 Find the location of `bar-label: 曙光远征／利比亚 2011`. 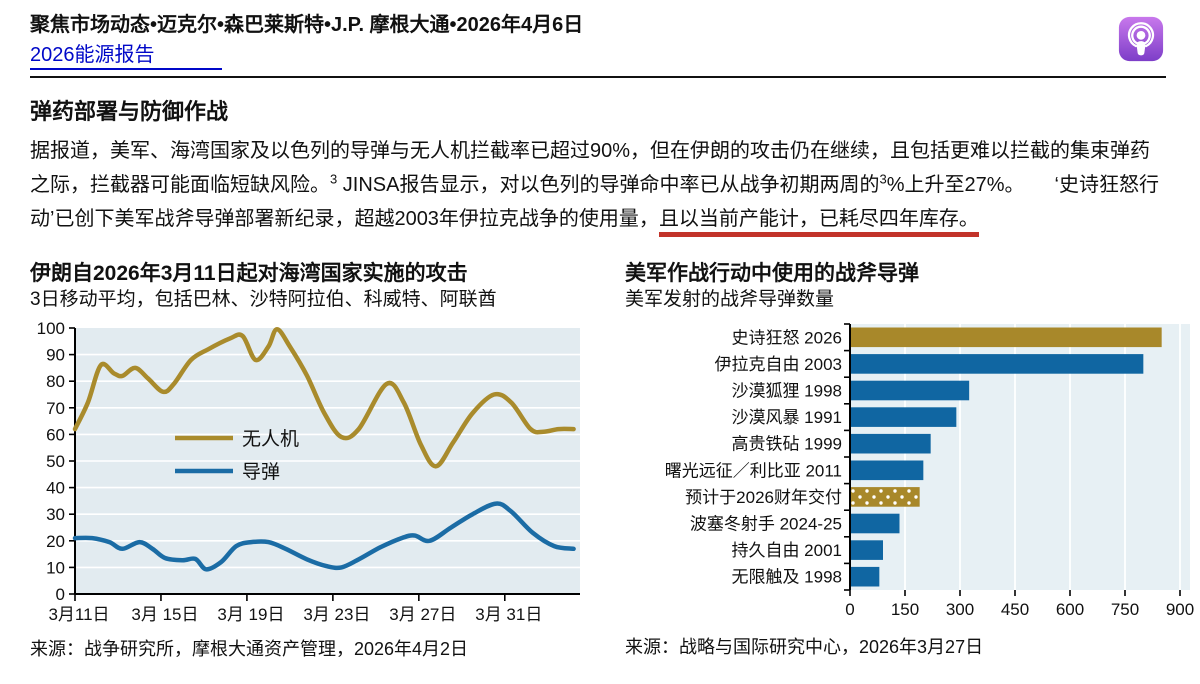

bar-label: 曙光远征／利比亚 2011 is located at coordinates (753, 470).